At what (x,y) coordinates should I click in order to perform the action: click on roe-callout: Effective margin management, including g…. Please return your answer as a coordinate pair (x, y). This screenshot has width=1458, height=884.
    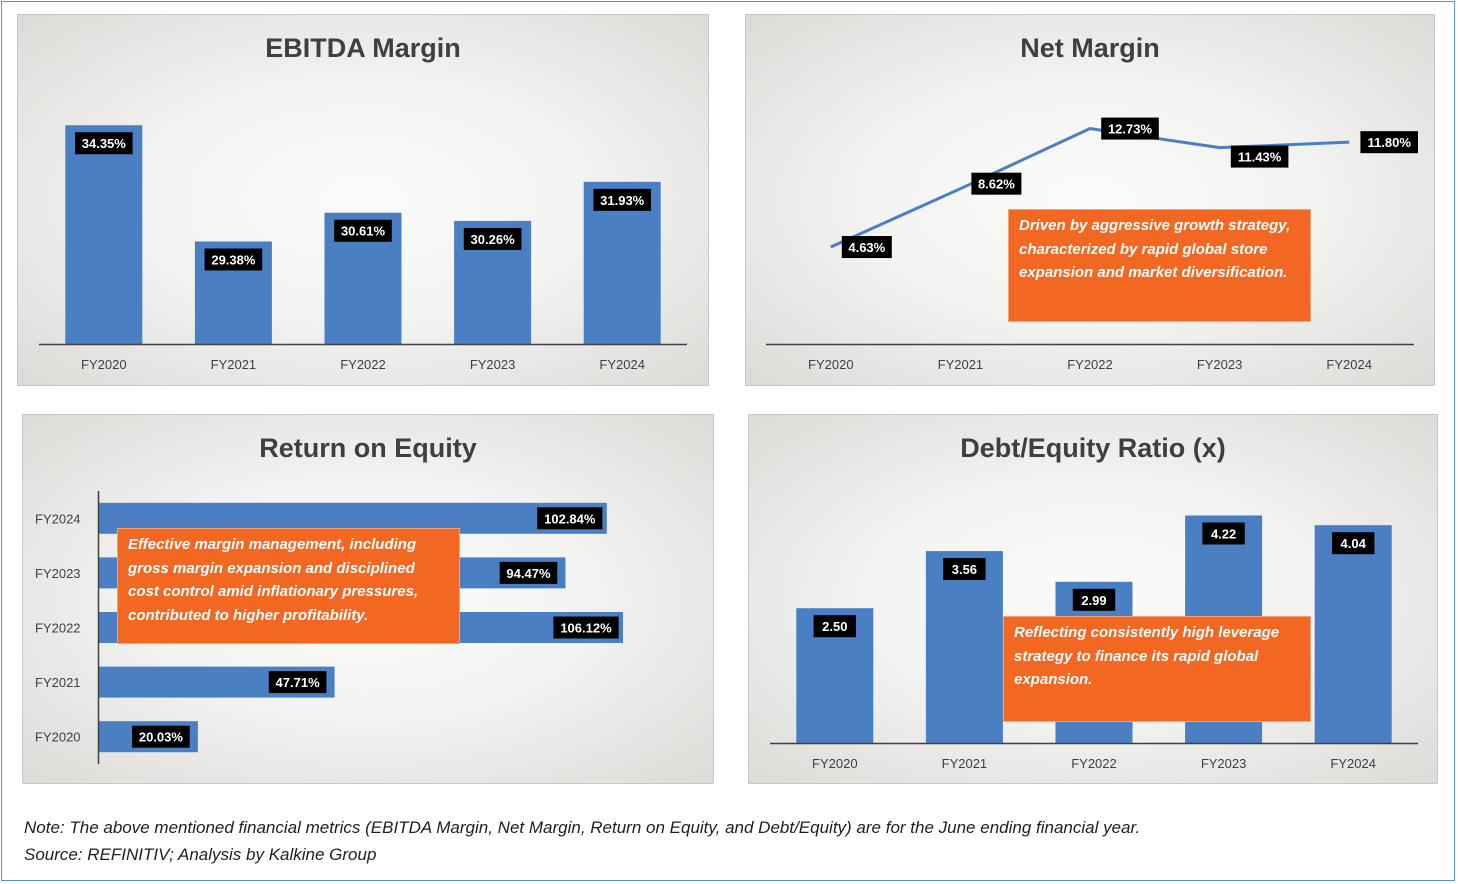
    Looking at the image, I should click on (288, 586).